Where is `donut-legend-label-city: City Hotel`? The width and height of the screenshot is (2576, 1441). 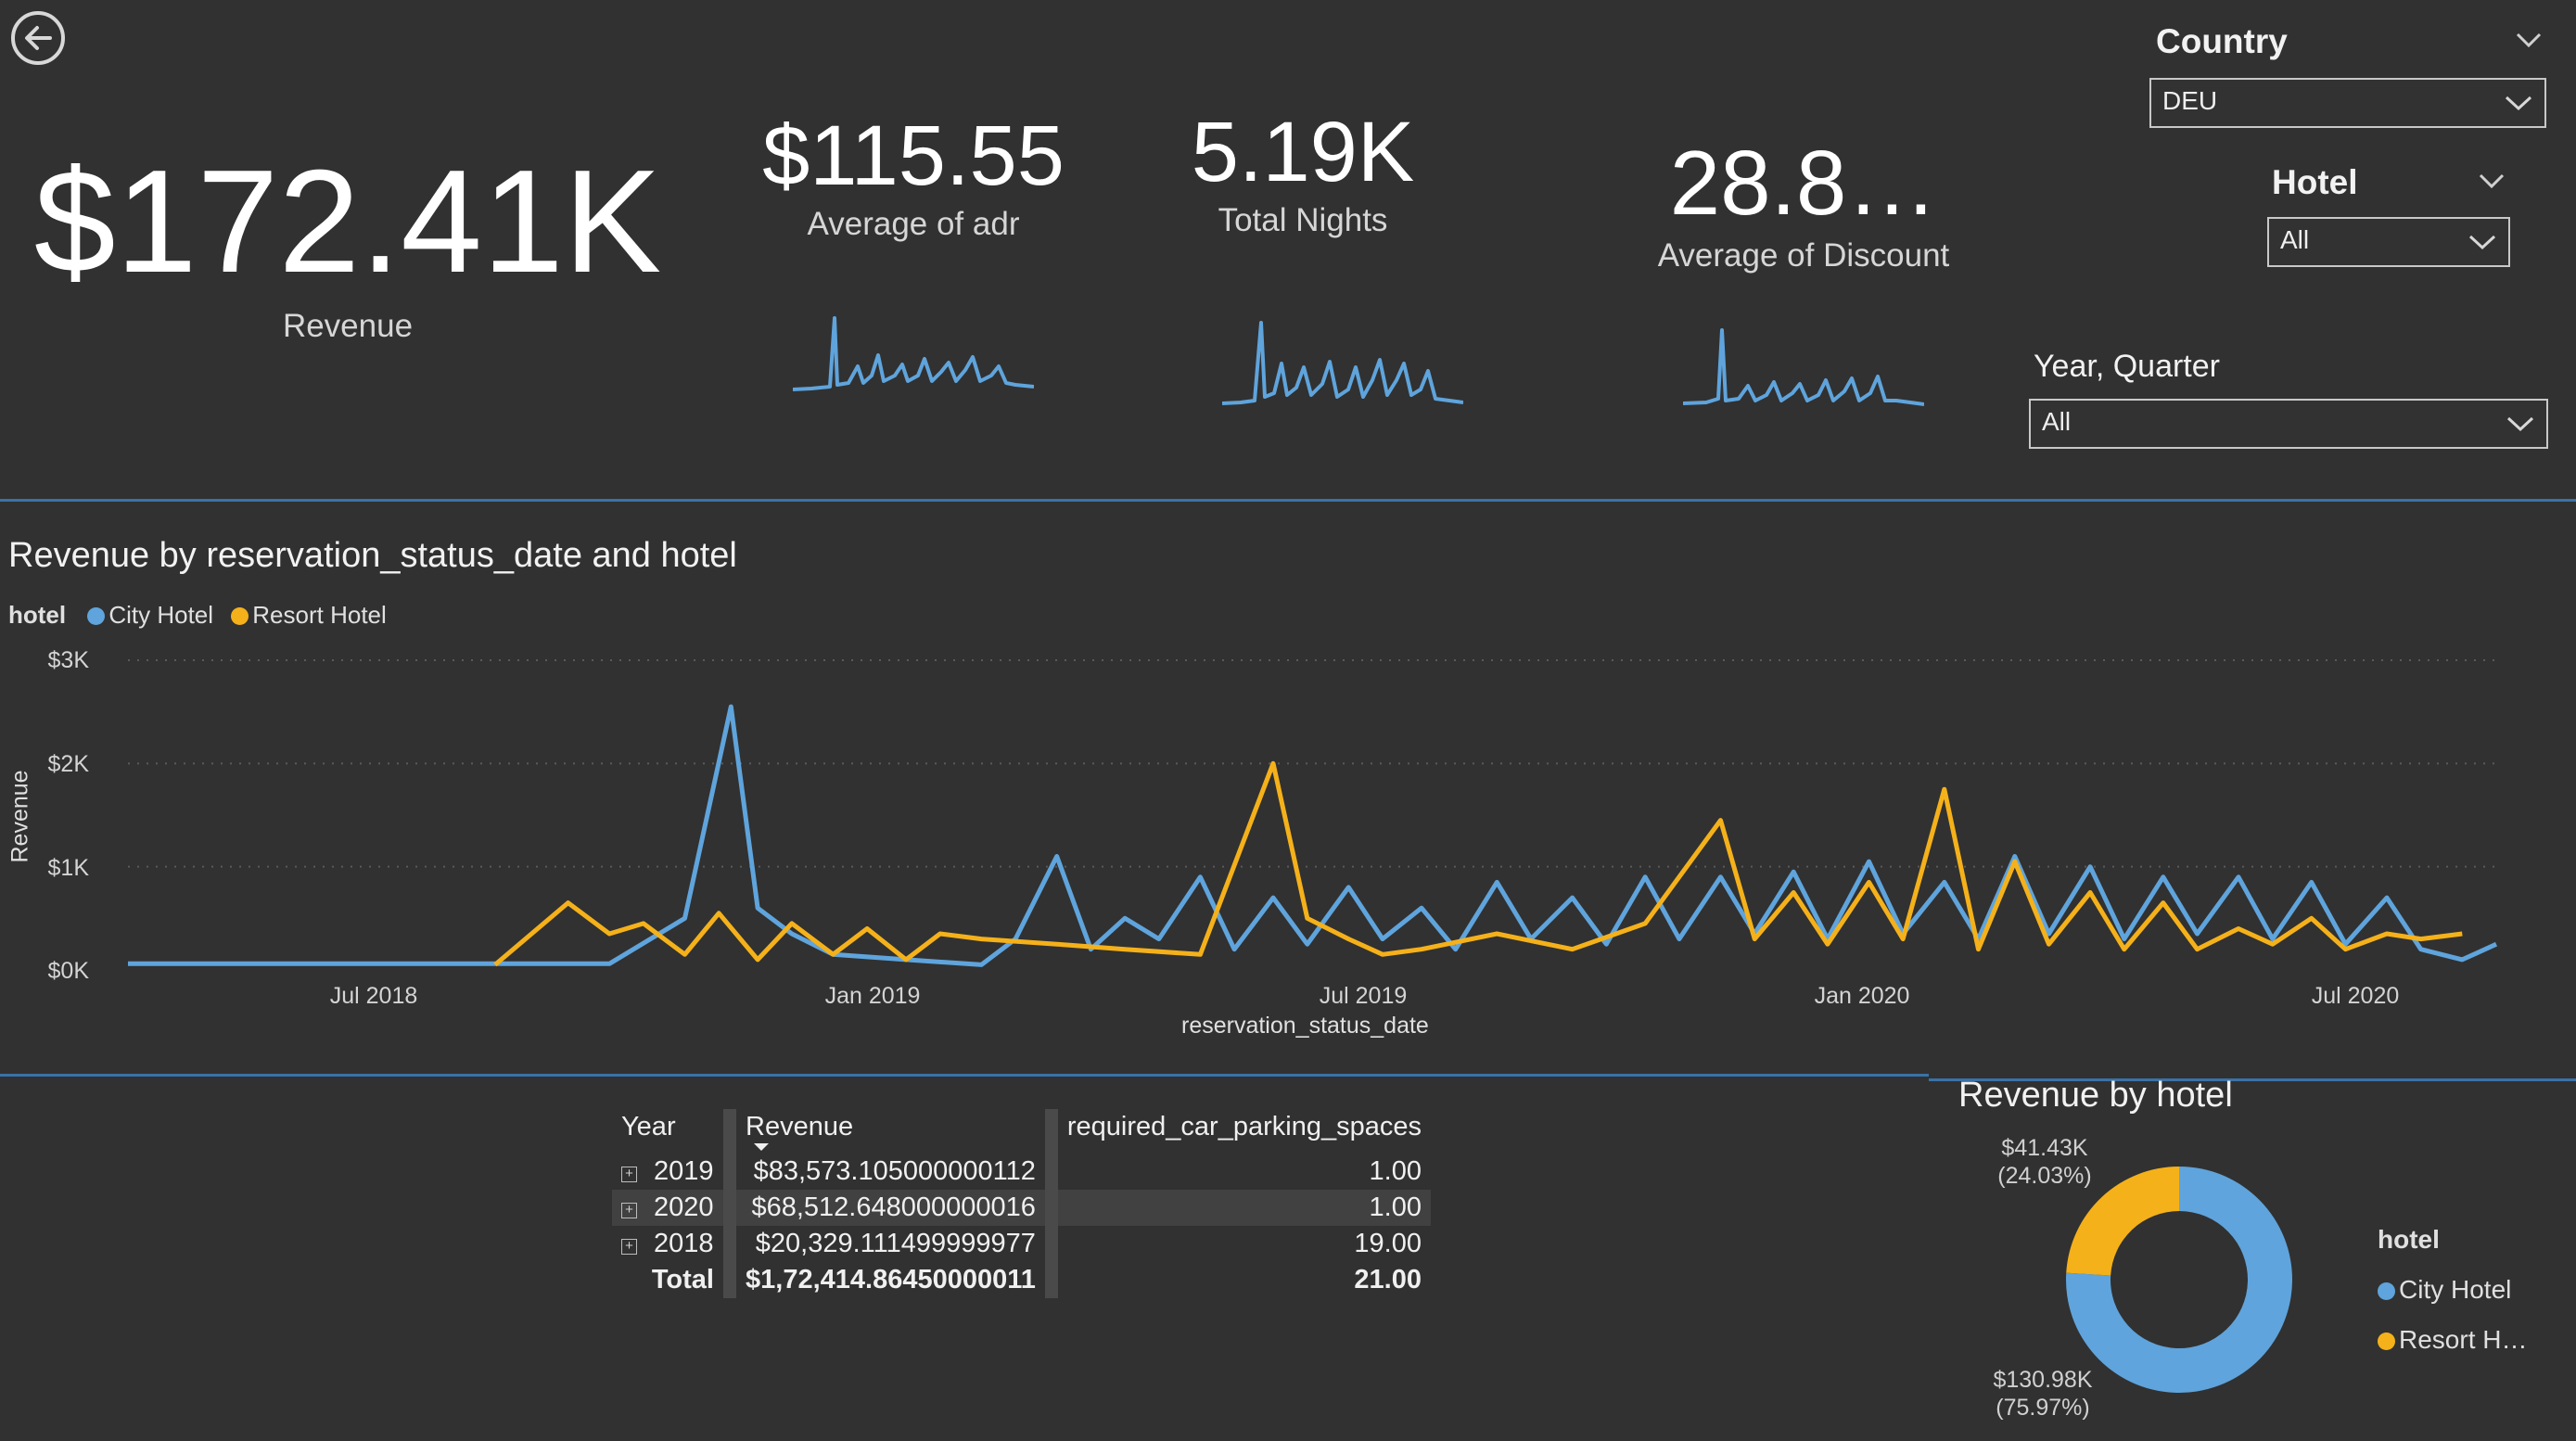 donut-legend-label-city: City Hotel is located at coordinates (2455, 1289).